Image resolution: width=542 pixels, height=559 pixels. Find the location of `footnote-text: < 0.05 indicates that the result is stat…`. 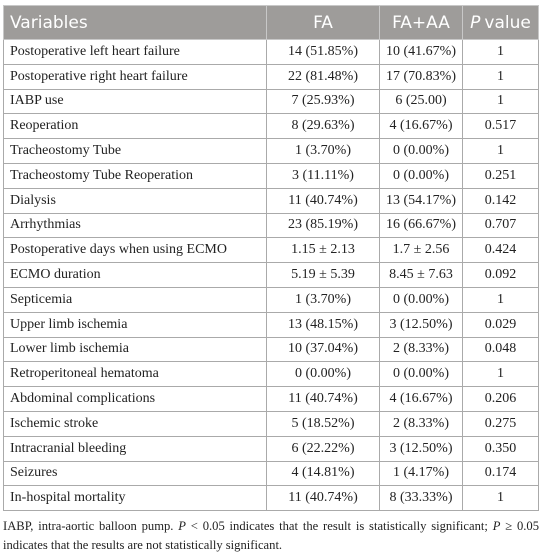

footnote-text: < 0.05 indicates that the result is stat… is located at coordinates (339, 526).